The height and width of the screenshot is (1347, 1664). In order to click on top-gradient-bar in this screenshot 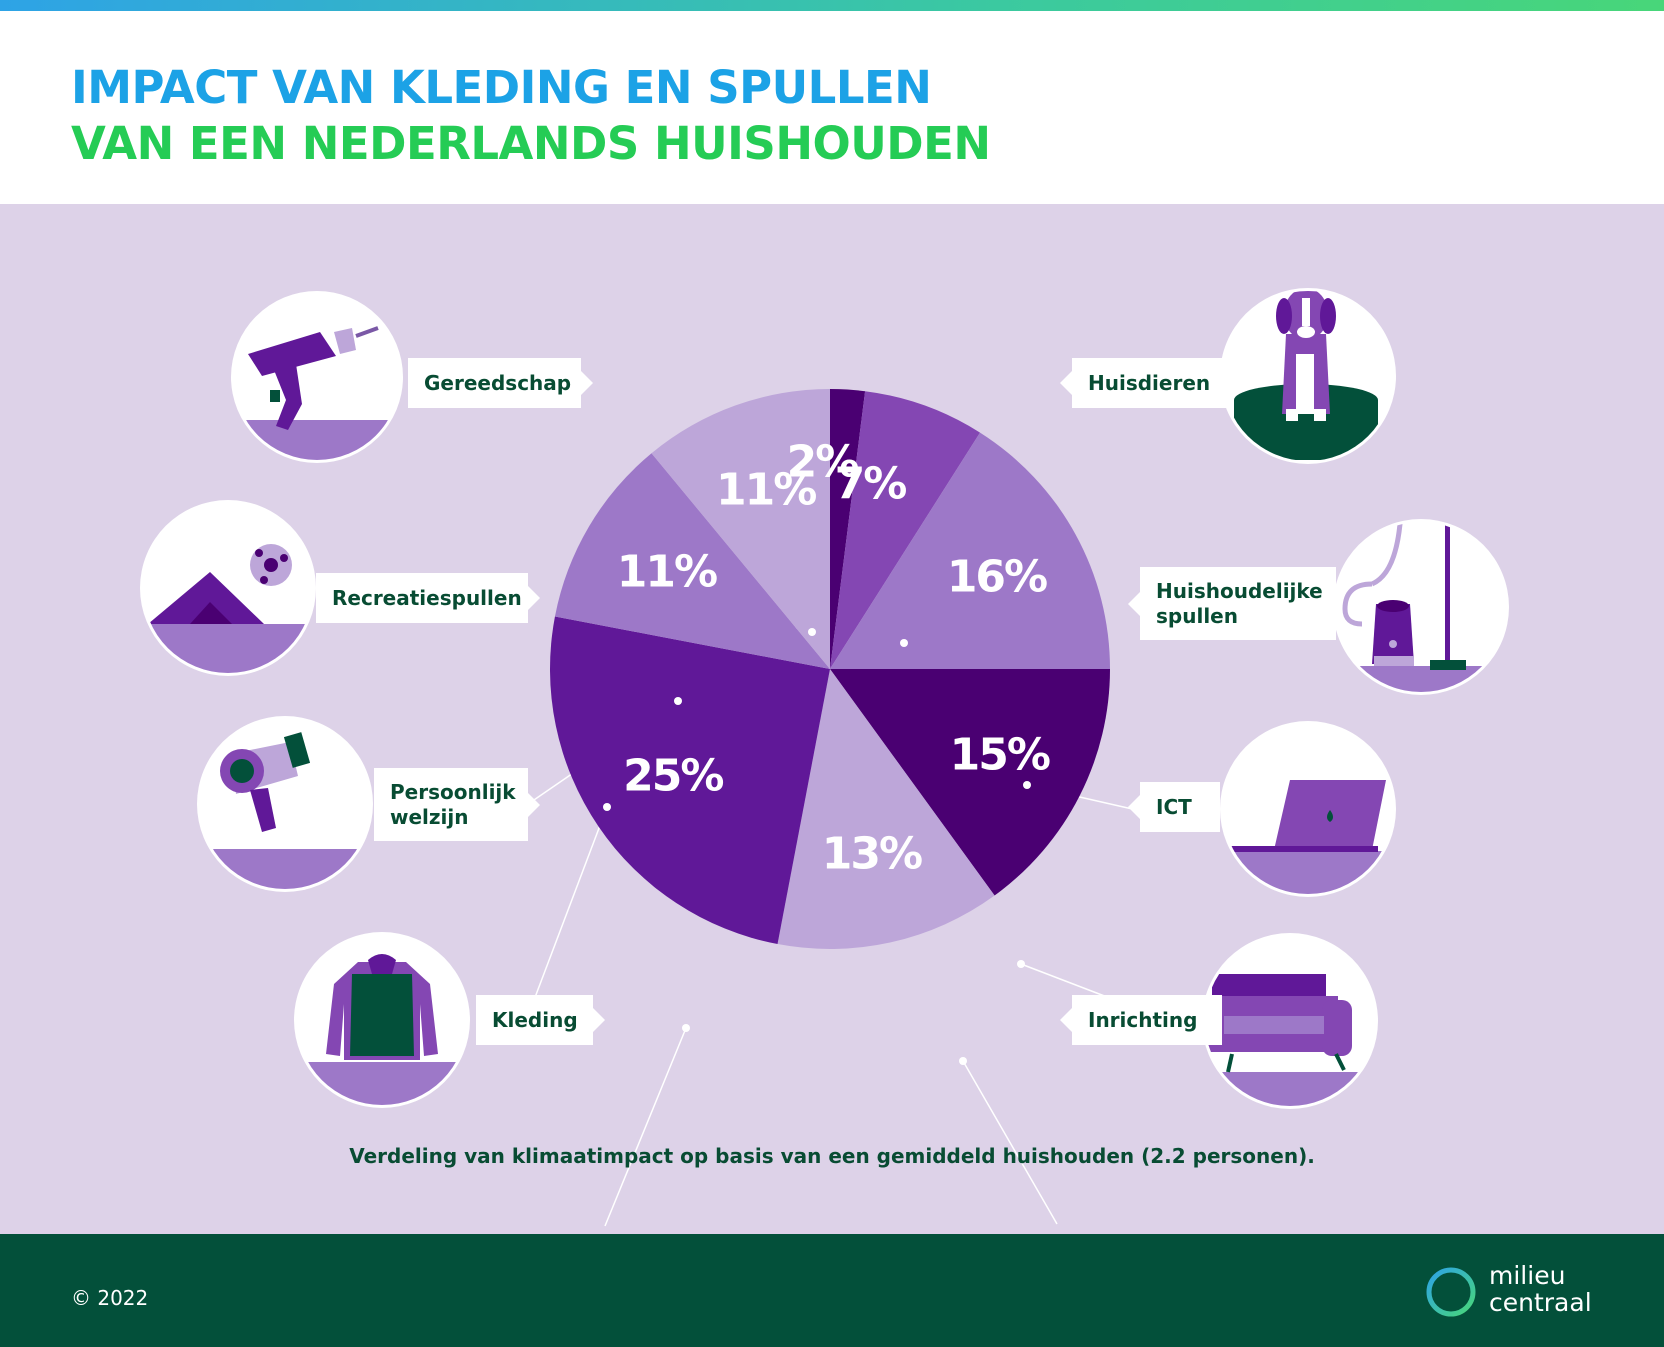, I will do `click(832, 5)`.